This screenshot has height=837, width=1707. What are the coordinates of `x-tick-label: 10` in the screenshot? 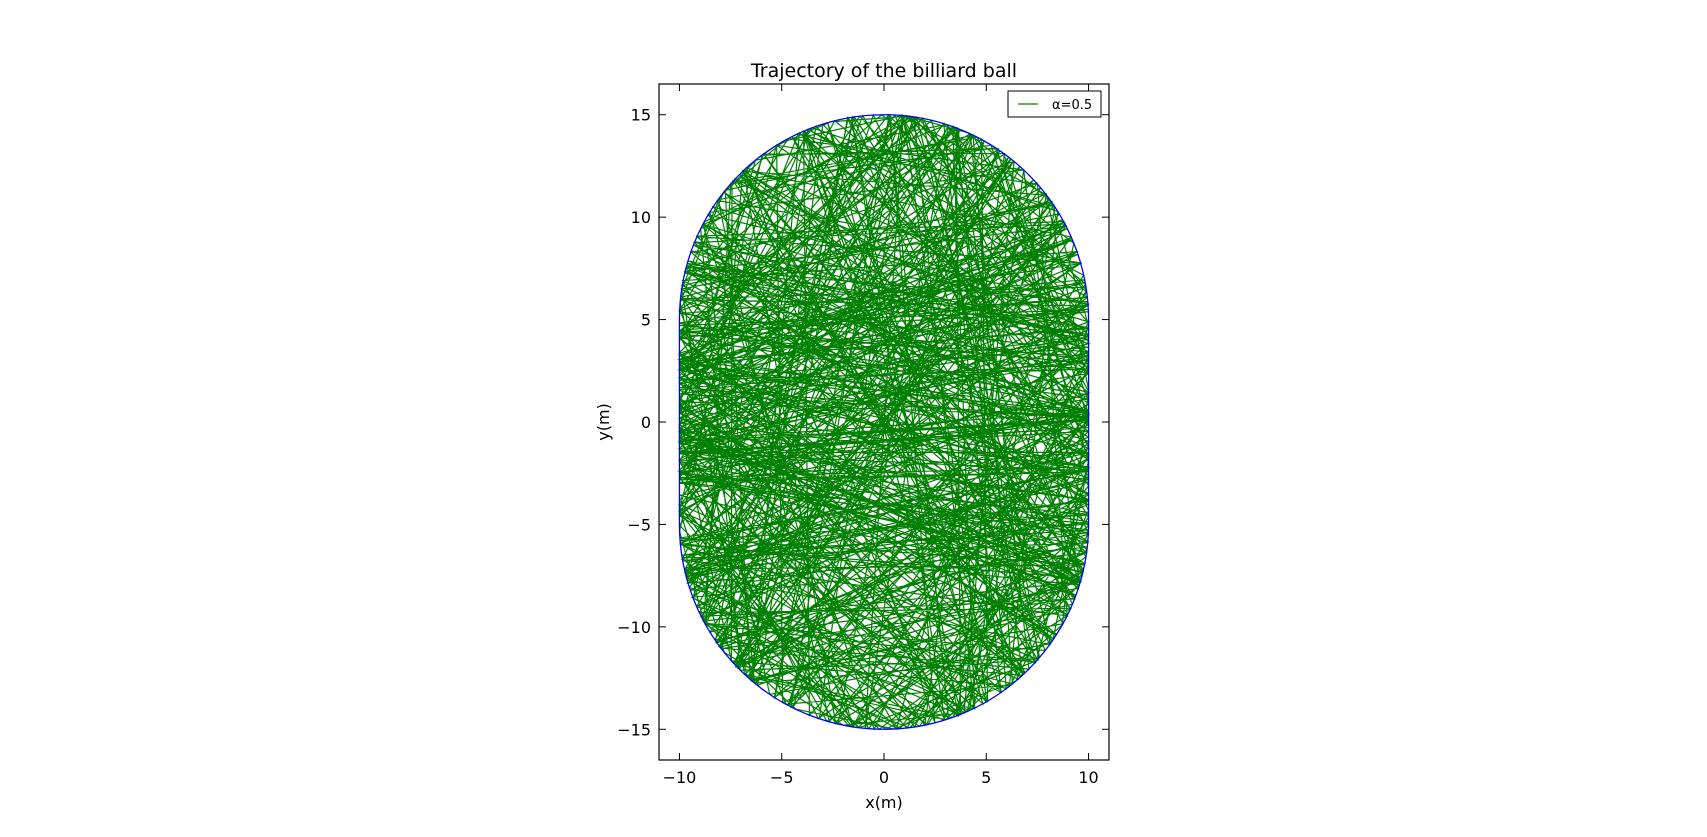 It's located at (1088, 777).